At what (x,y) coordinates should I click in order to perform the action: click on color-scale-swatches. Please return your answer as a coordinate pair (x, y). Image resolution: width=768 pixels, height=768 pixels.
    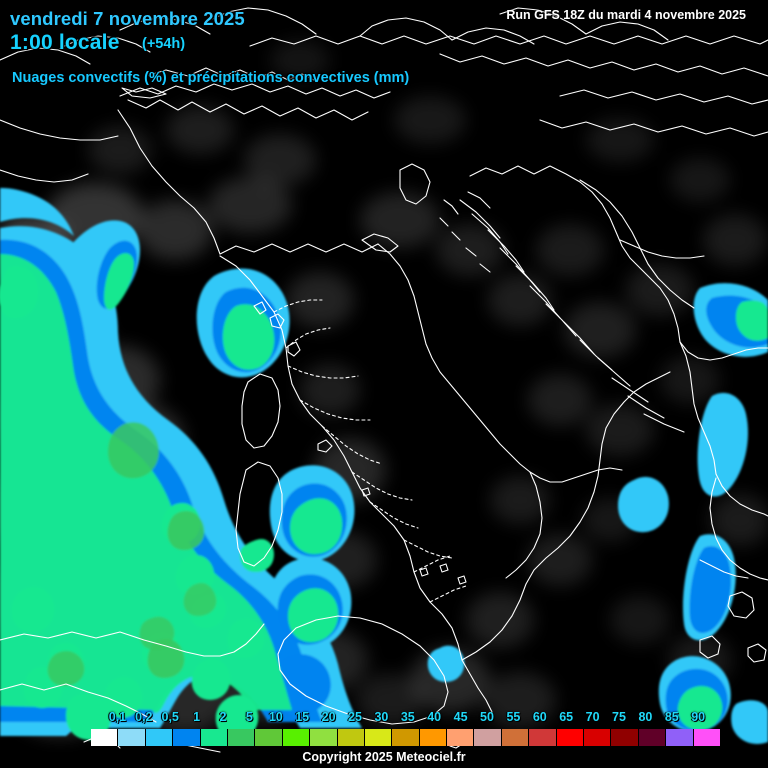
    Looking at the image, I should click on (406, 737).